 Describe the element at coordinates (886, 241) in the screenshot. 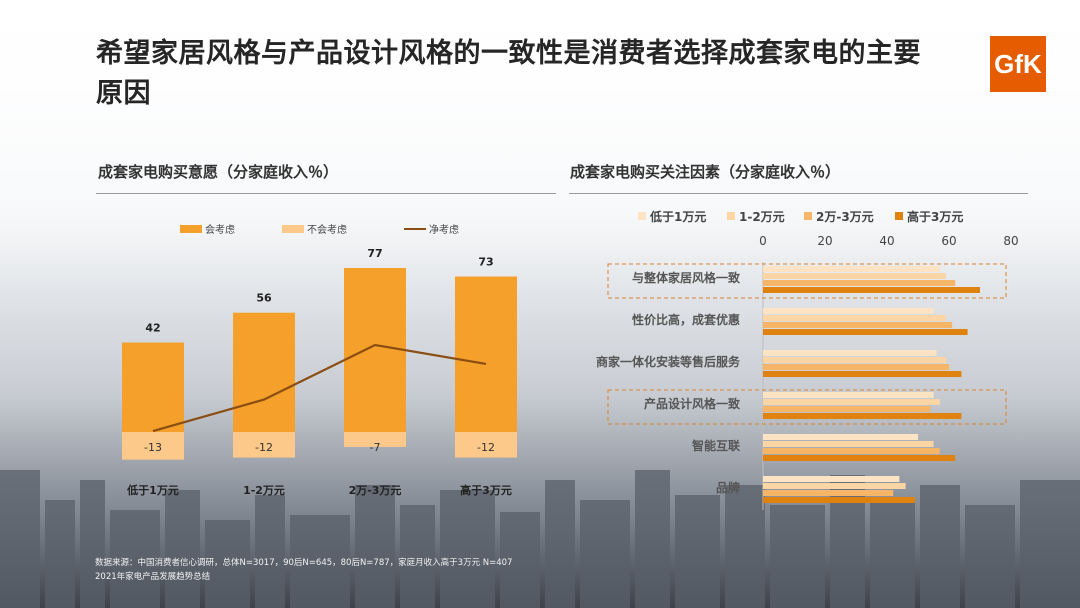

I see `x-tick-2: 40` at that location.